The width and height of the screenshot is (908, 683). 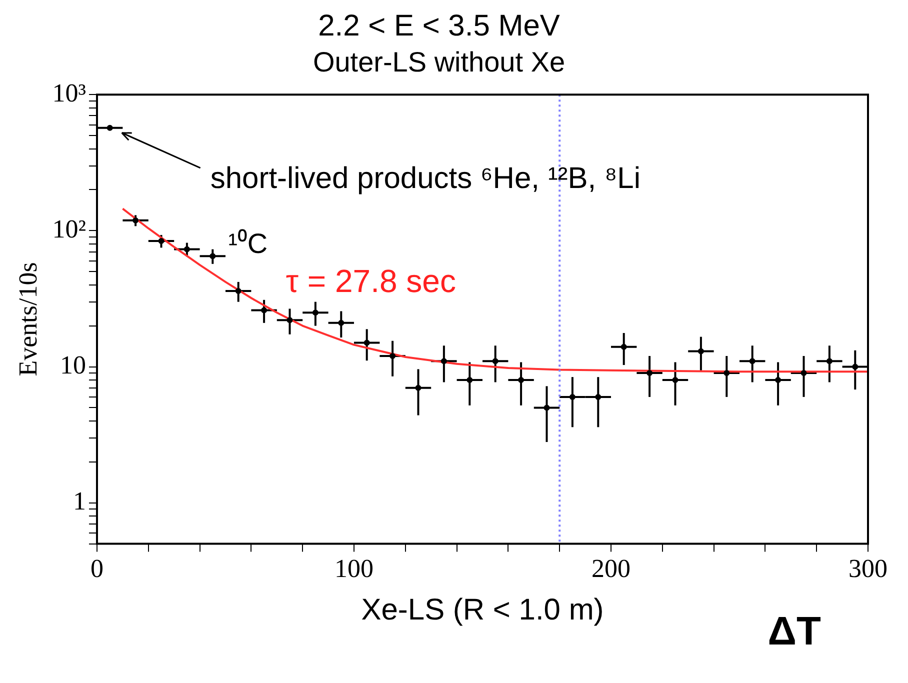 What do you see at coordinates (868, 569) in the screenshot?
I see `x-tick-label: 300` at bounding box center [868, 569].